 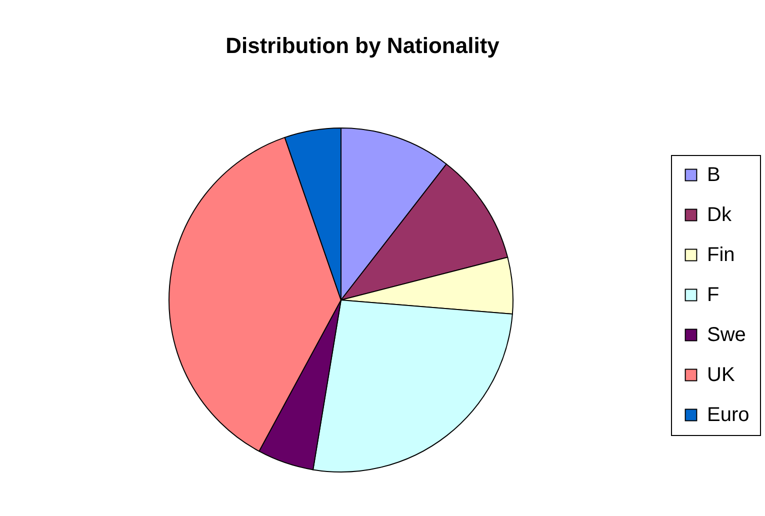 I want to click on legend-label: B, so click(x=713, y=175).